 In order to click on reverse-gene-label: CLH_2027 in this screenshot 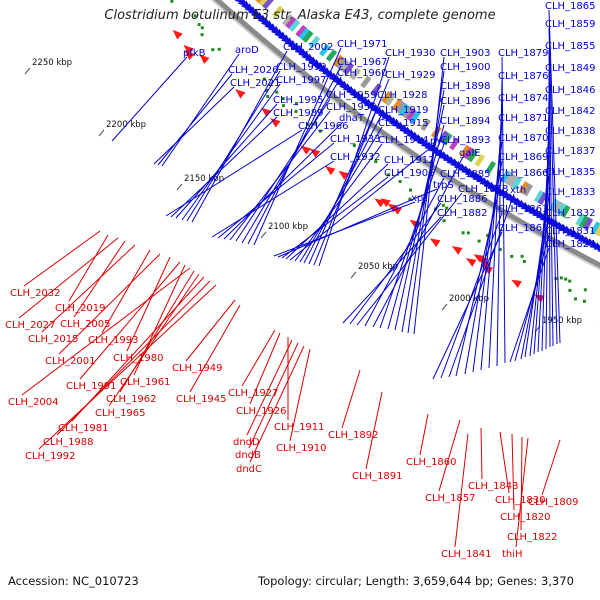, I will do `click(30, 325)`.